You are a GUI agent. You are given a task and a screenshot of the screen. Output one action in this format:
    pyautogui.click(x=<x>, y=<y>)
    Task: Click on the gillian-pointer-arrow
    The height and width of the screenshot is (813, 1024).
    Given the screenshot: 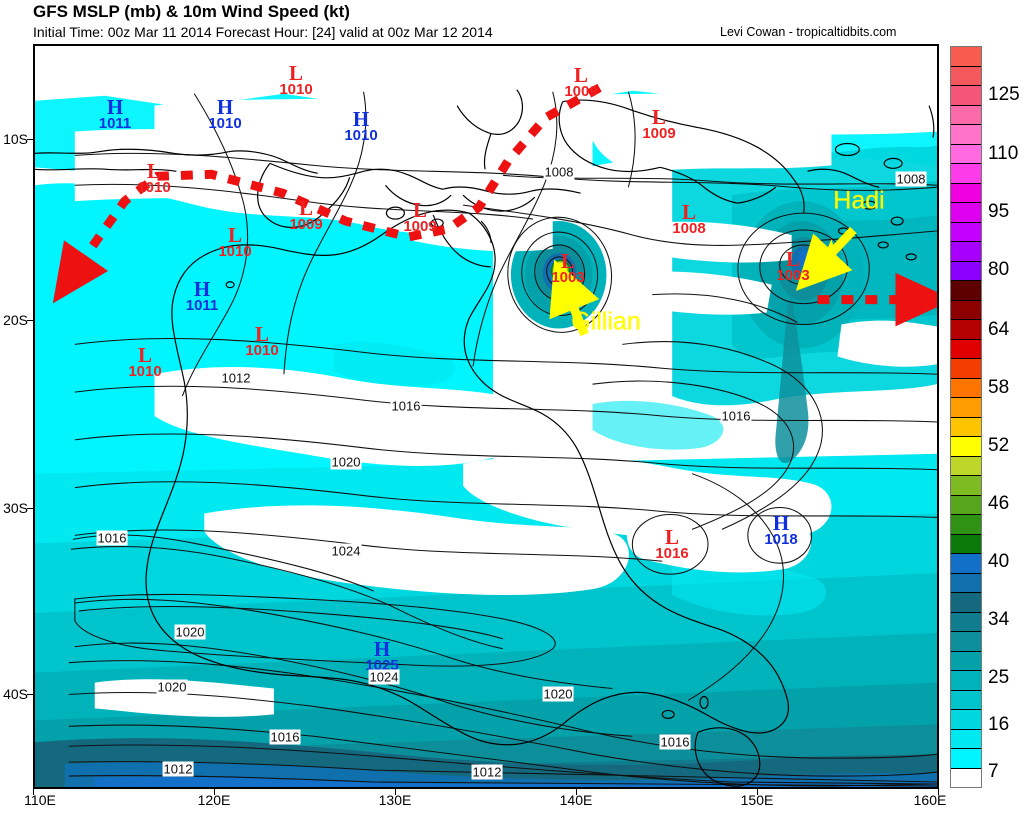 What is the action you would take?
    pyautogui.click(x=574, y=298)
    